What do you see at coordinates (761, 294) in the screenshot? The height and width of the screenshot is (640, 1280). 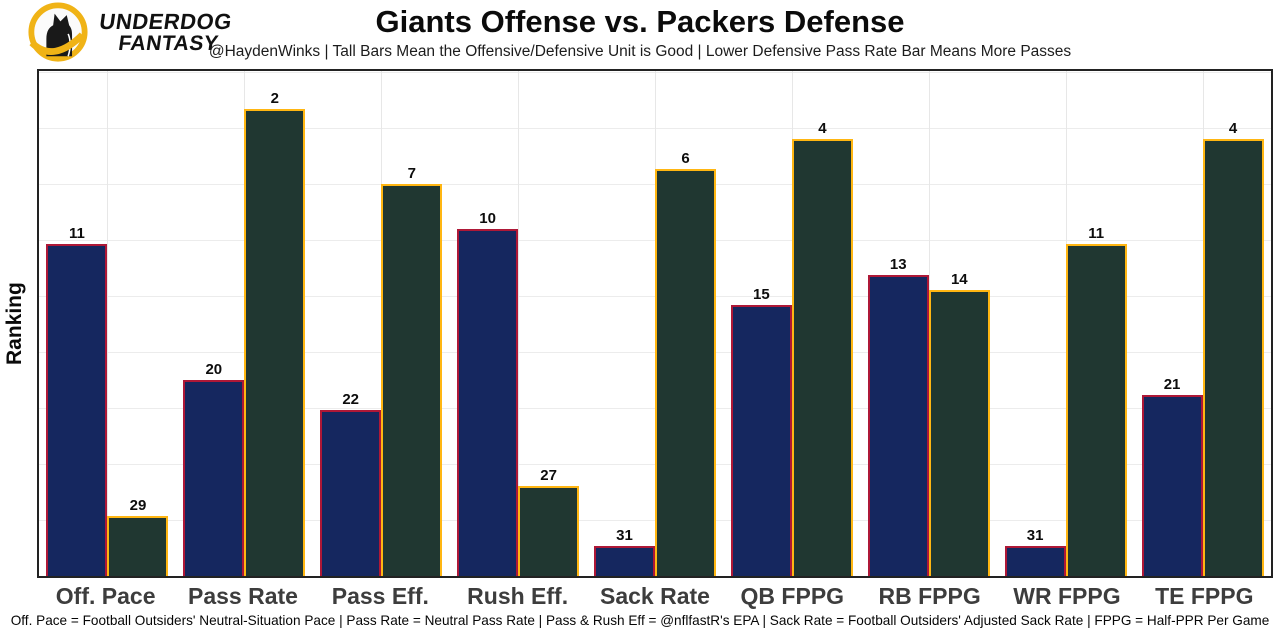 I see `bar-value-label: 15` at bounding box center [761, 294].